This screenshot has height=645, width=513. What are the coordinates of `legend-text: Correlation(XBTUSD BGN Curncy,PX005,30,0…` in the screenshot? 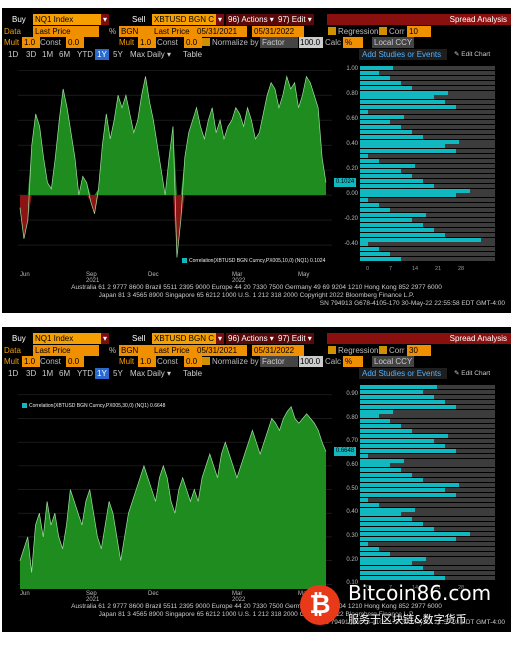 It's located at (97, 406).